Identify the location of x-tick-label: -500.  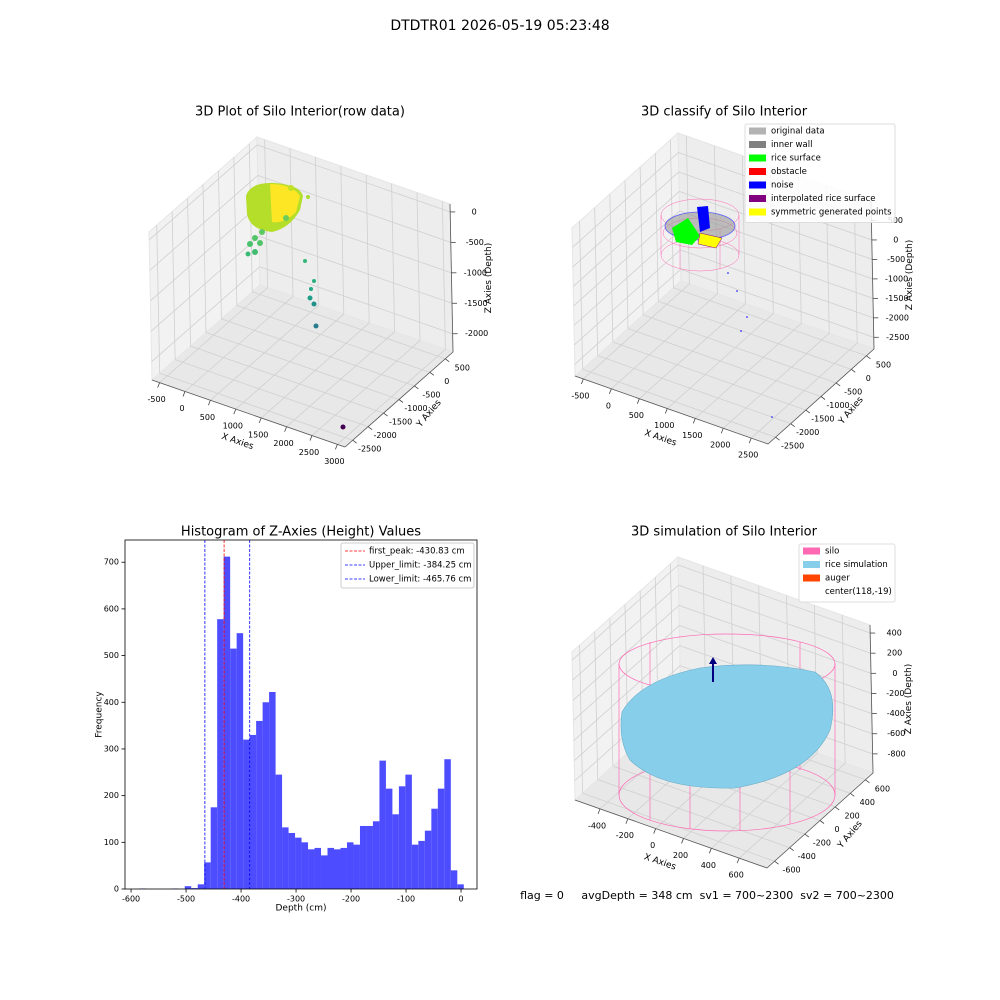
(186, 899).